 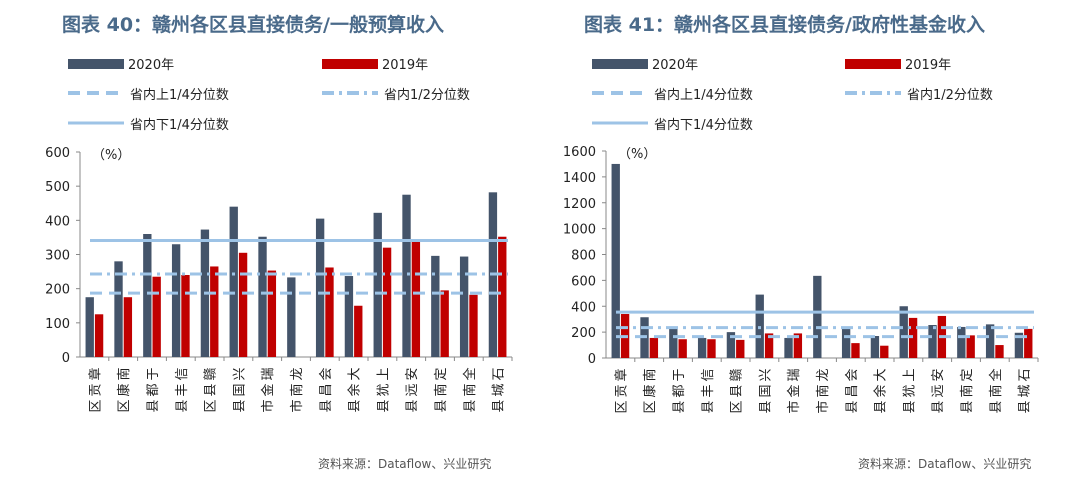 What do you see at coordinates (182, 373) in the screenshot?
I see `x-tick-label: 信` at bounding box center [182, 373].